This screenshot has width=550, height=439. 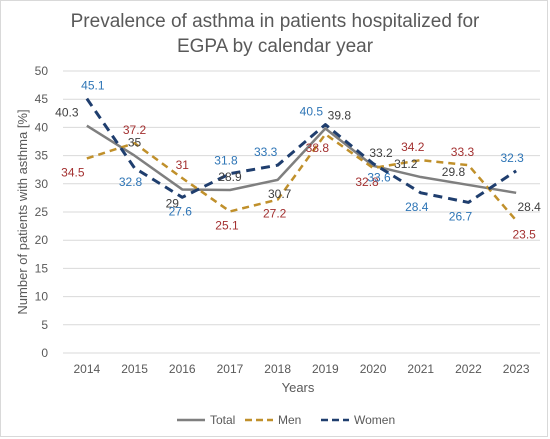 I want to click on data-label-women: 26.7, so click(x=461, y=216).